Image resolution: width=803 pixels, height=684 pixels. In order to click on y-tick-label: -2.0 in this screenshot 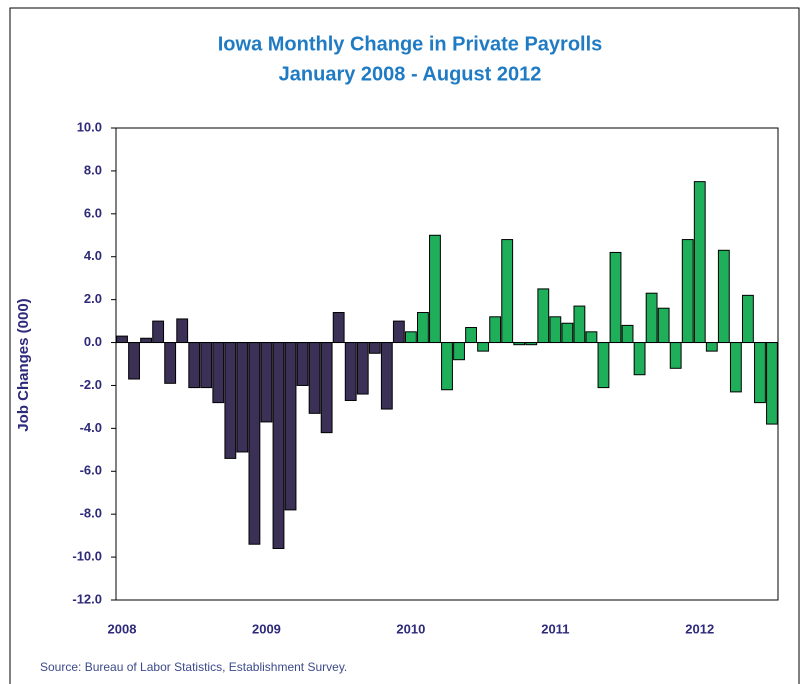, I will do `click(91, 384)`.